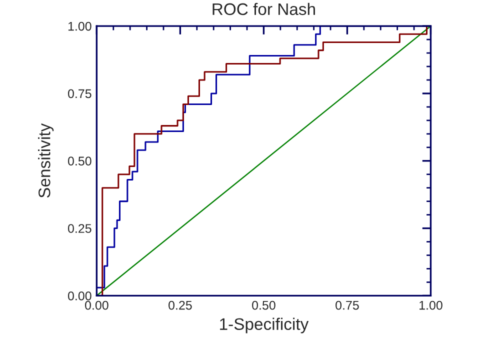  I want to click on chart-title: ROC for Nash, so click(263, 9).